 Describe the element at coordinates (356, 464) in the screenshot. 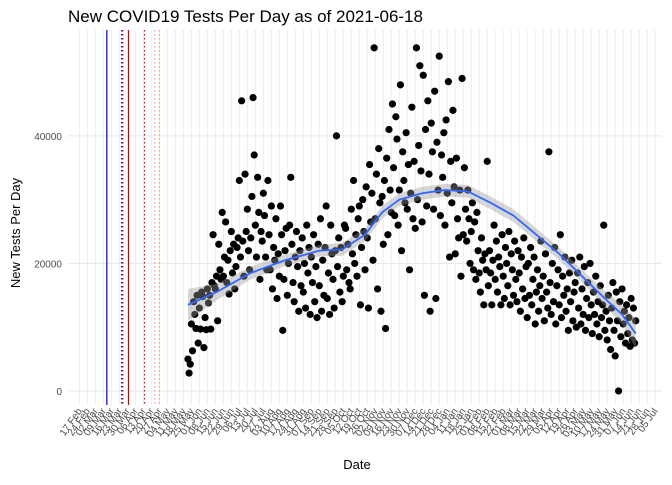

I see `x-axis-label: Date` at that location.